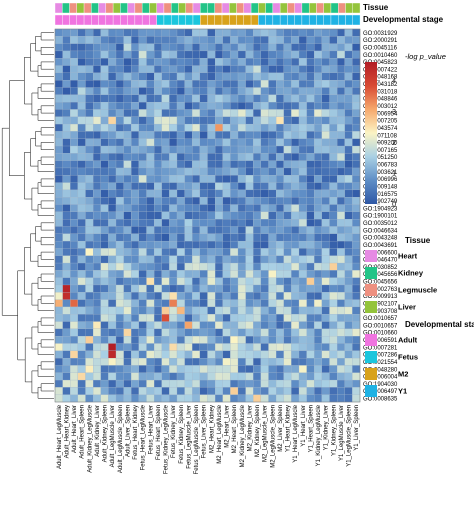  I want to click on column-label: Y1_Liver_Spleen, so click(357, 428).